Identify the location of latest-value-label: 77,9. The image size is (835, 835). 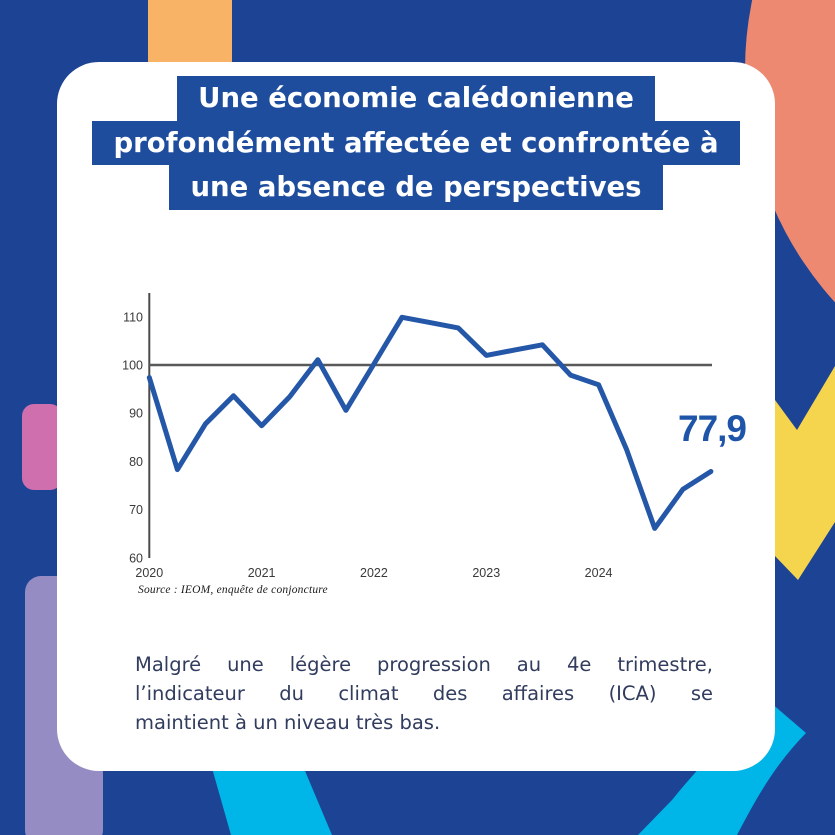
(712, 428).